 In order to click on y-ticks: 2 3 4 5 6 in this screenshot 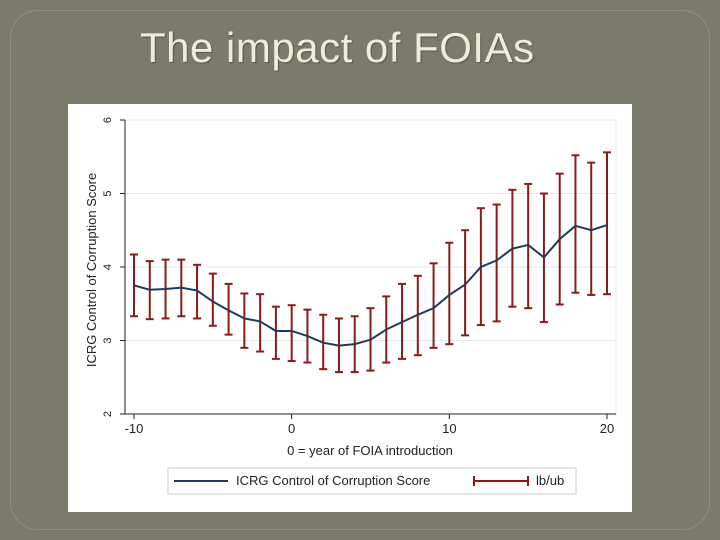, I will do `click(113, 267)`.